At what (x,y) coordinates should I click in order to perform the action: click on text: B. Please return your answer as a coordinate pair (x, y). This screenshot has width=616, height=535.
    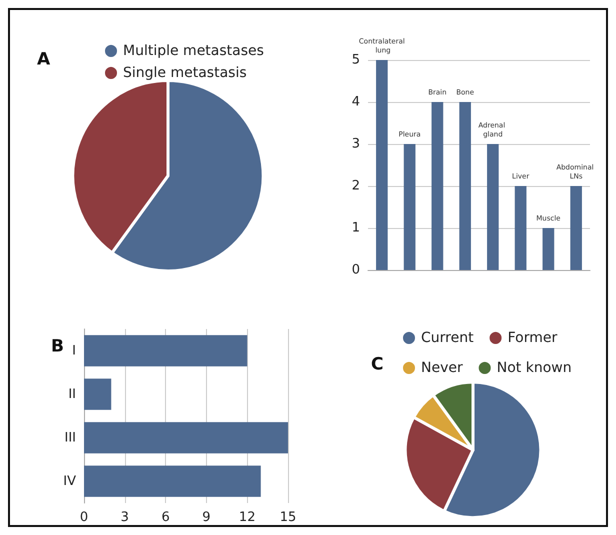
    Looking at the image, I should click on (57, 346).